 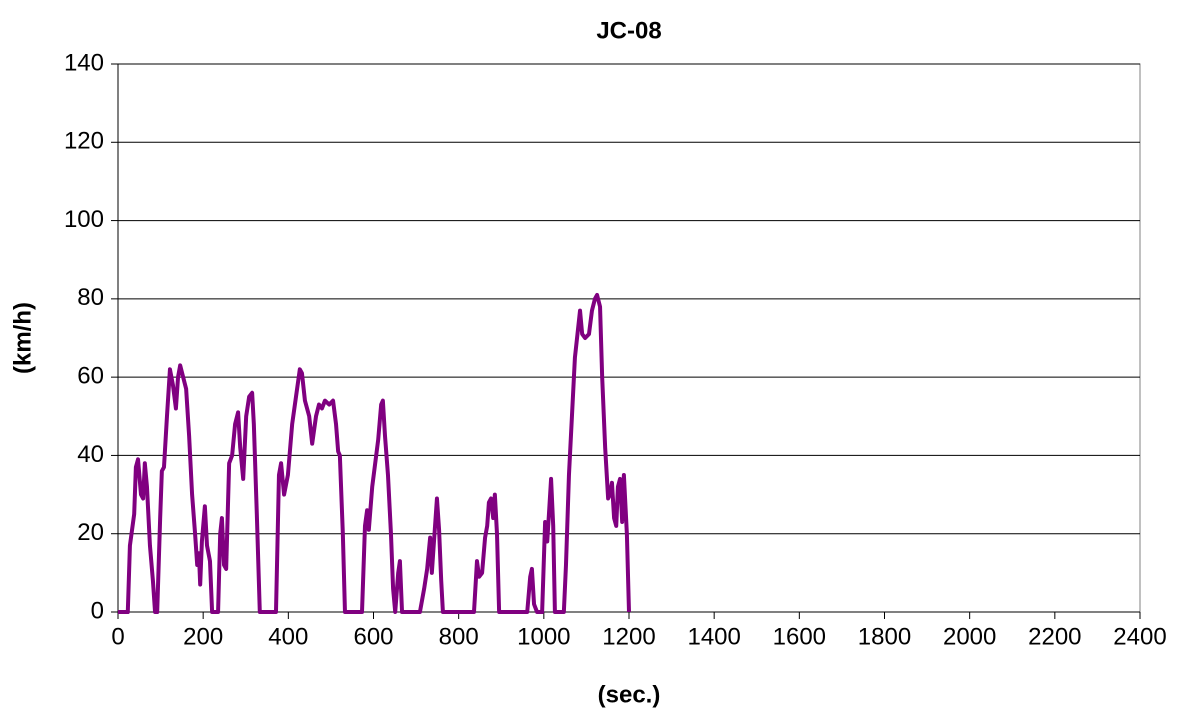 What do you see at coordinates (84, 141) in the screenshot?
I see `y-tick-label: 120` at bounding box center [84, 141].